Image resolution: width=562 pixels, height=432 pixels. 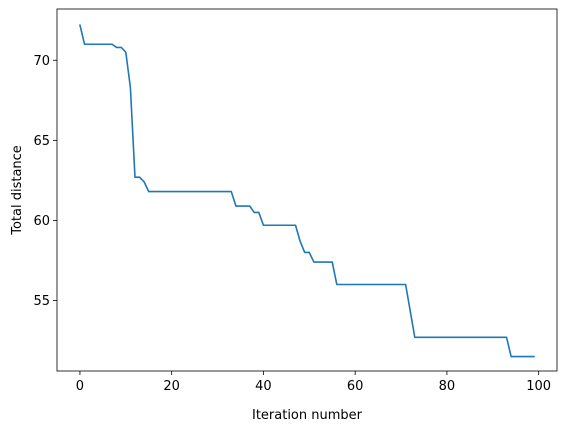 What do you see at coordinates (307, 415) in the screenshot?
I see `x-axis-label: Iteration number` at bounding box center [307, 415].